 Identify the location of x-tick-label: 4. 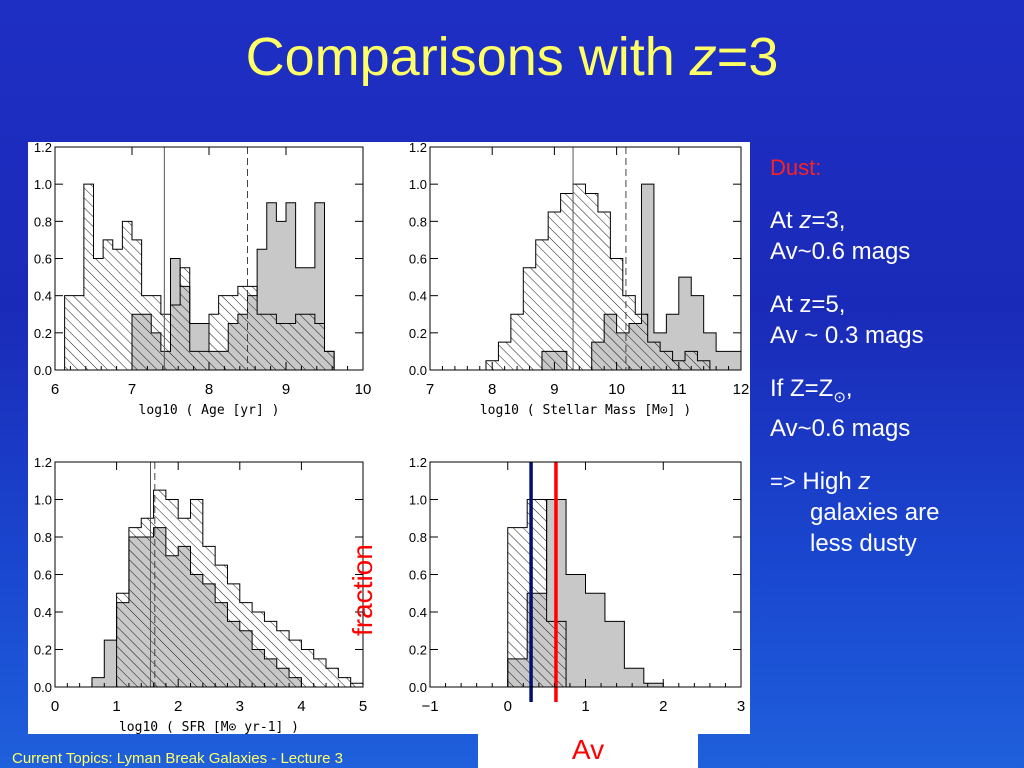
(301, 706).